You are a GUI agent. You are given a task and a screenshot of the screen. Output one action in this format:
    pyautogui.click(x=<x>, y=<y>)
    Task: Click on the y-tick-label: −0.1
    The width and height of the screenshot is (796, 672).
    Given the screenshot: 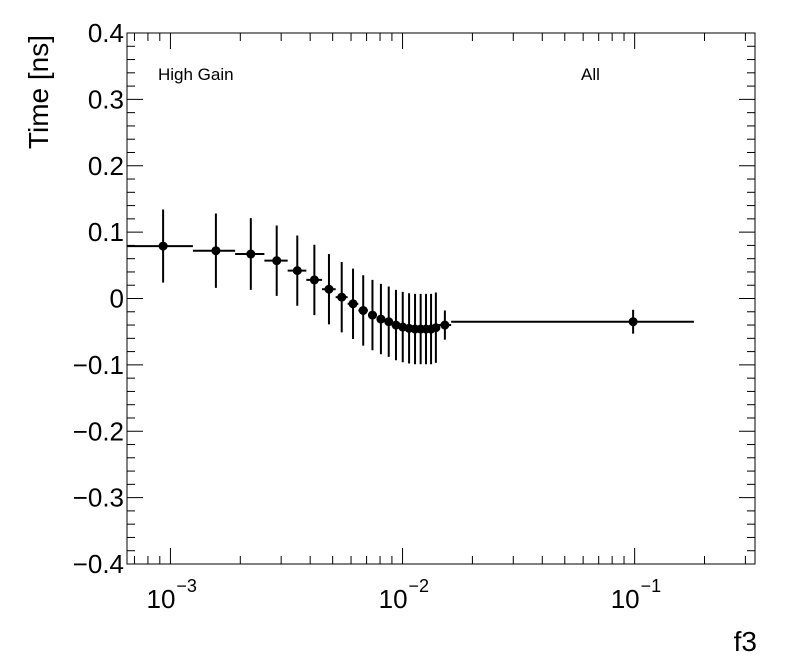 What is the action you would take?
    pyautogui.click(x=98, y=365)
    